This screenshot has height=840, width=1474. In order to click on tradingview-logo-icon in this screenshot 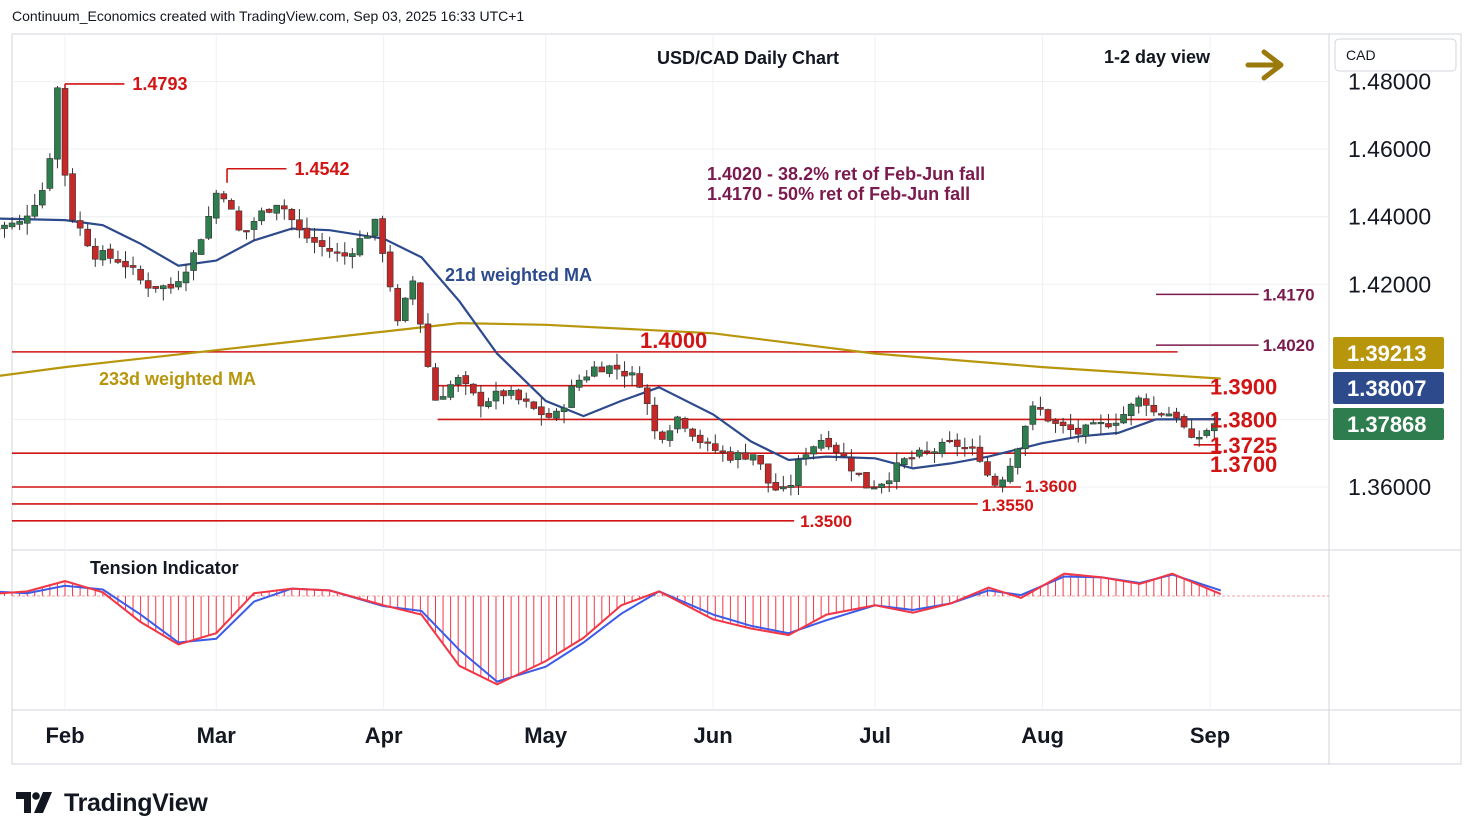, I will do `click(34, 802)`.